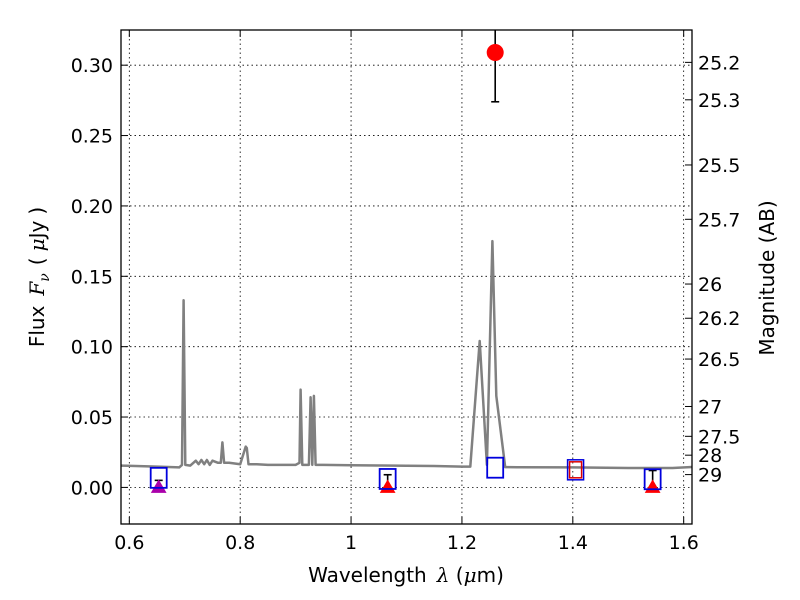 This screenshot has width=800, height=600. Describe the element at coordinates (719, 220) in the screenshot. I see `mag-tick-label: 25.7` at that location.